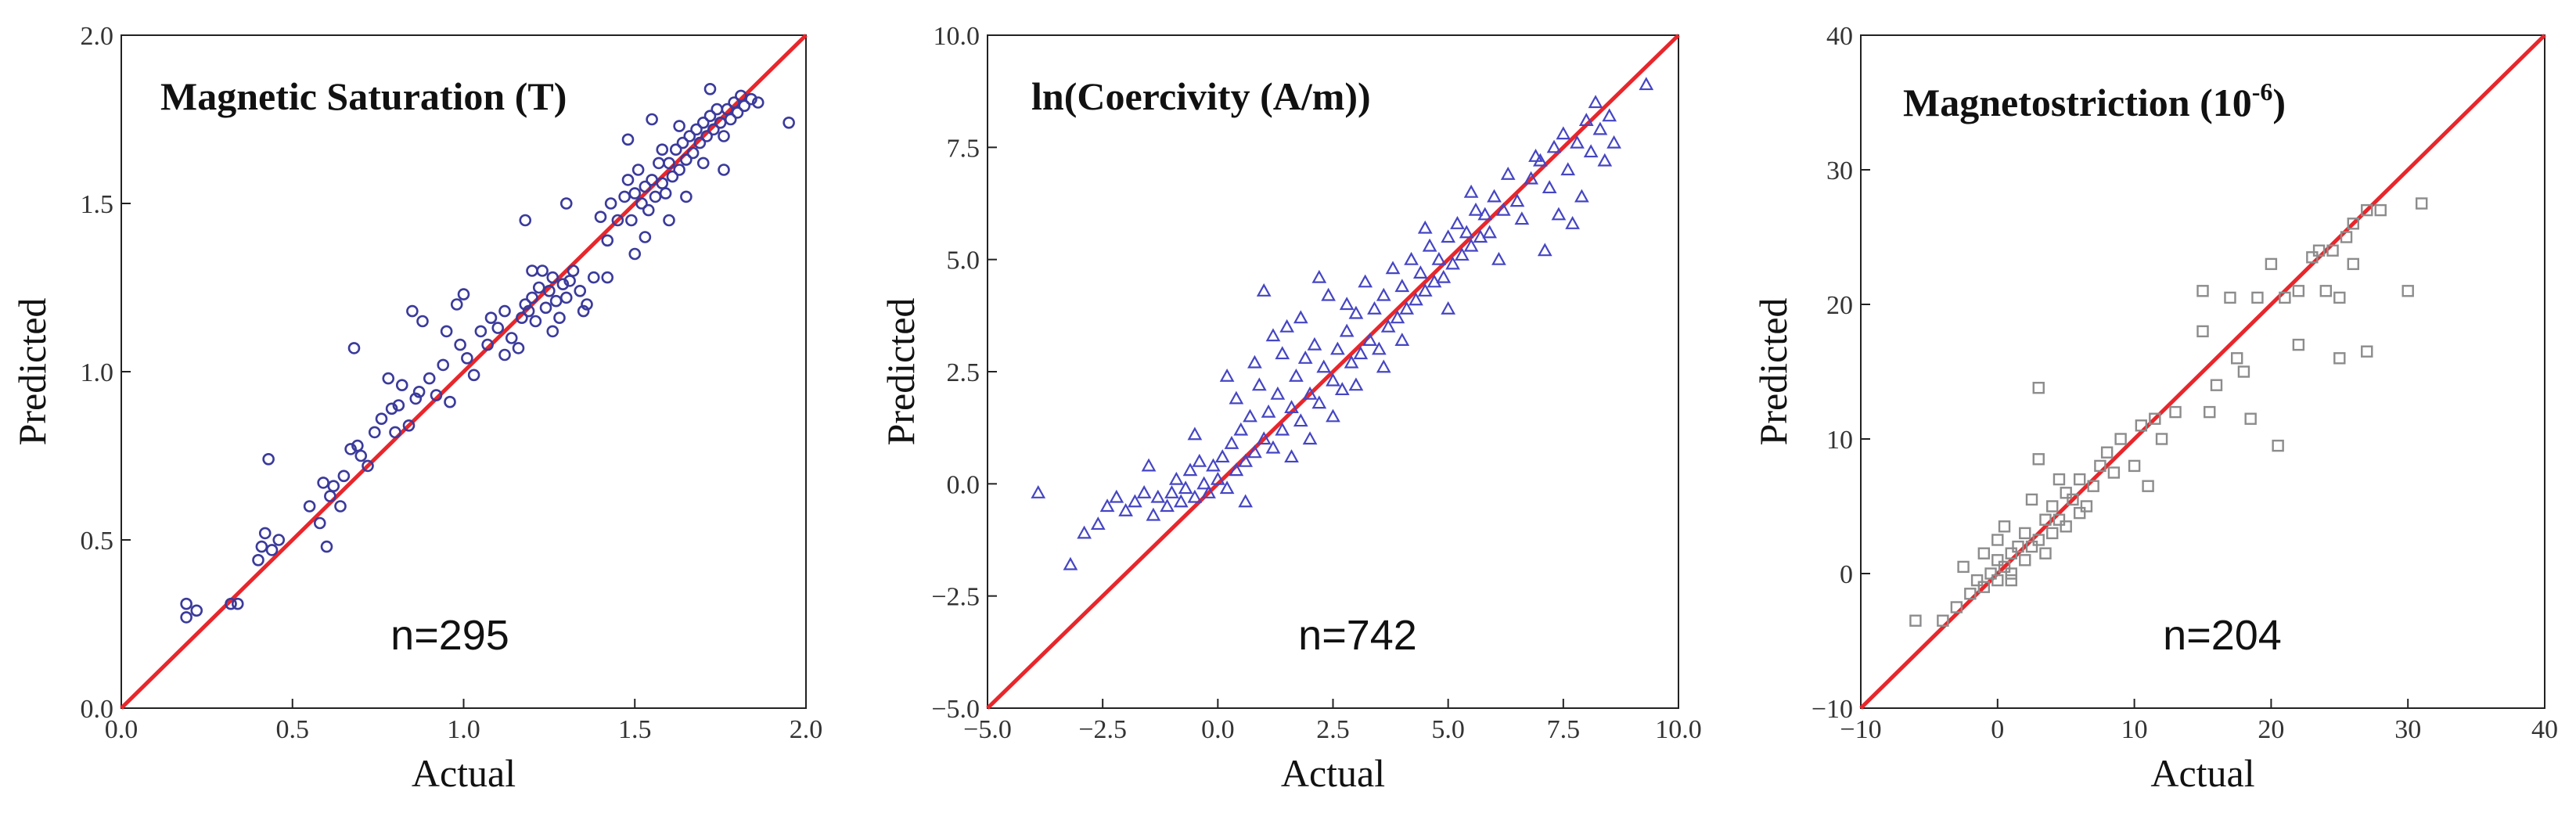 The image size is (2576, 813). What do you see at coordinates (1201, 96) in the screenshot?
I see `chart-title: ln(Coercivity (A/m))` at bounding box center [1201, 96].